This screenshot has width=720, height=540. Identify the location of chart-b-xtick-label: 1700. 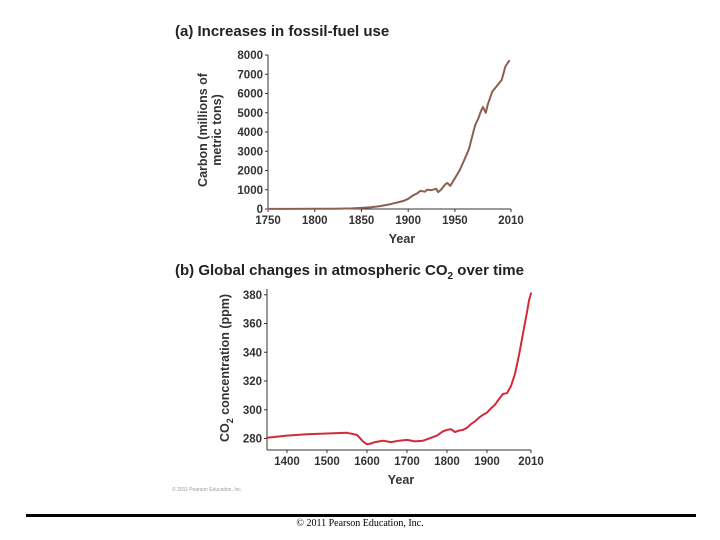
(407, 462).